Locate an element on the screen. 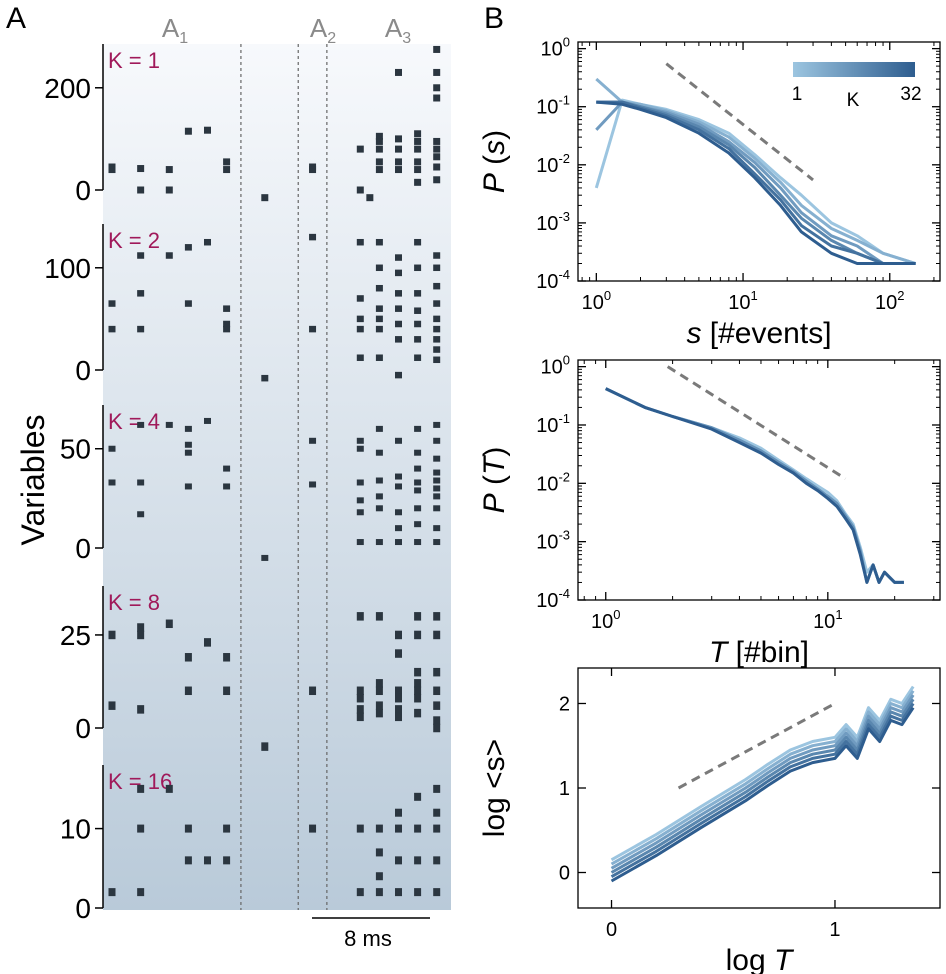 The height and width of the screenshot is (974, 946). stLayer-ylabel: log <s> is located at coordinates (494, 788).